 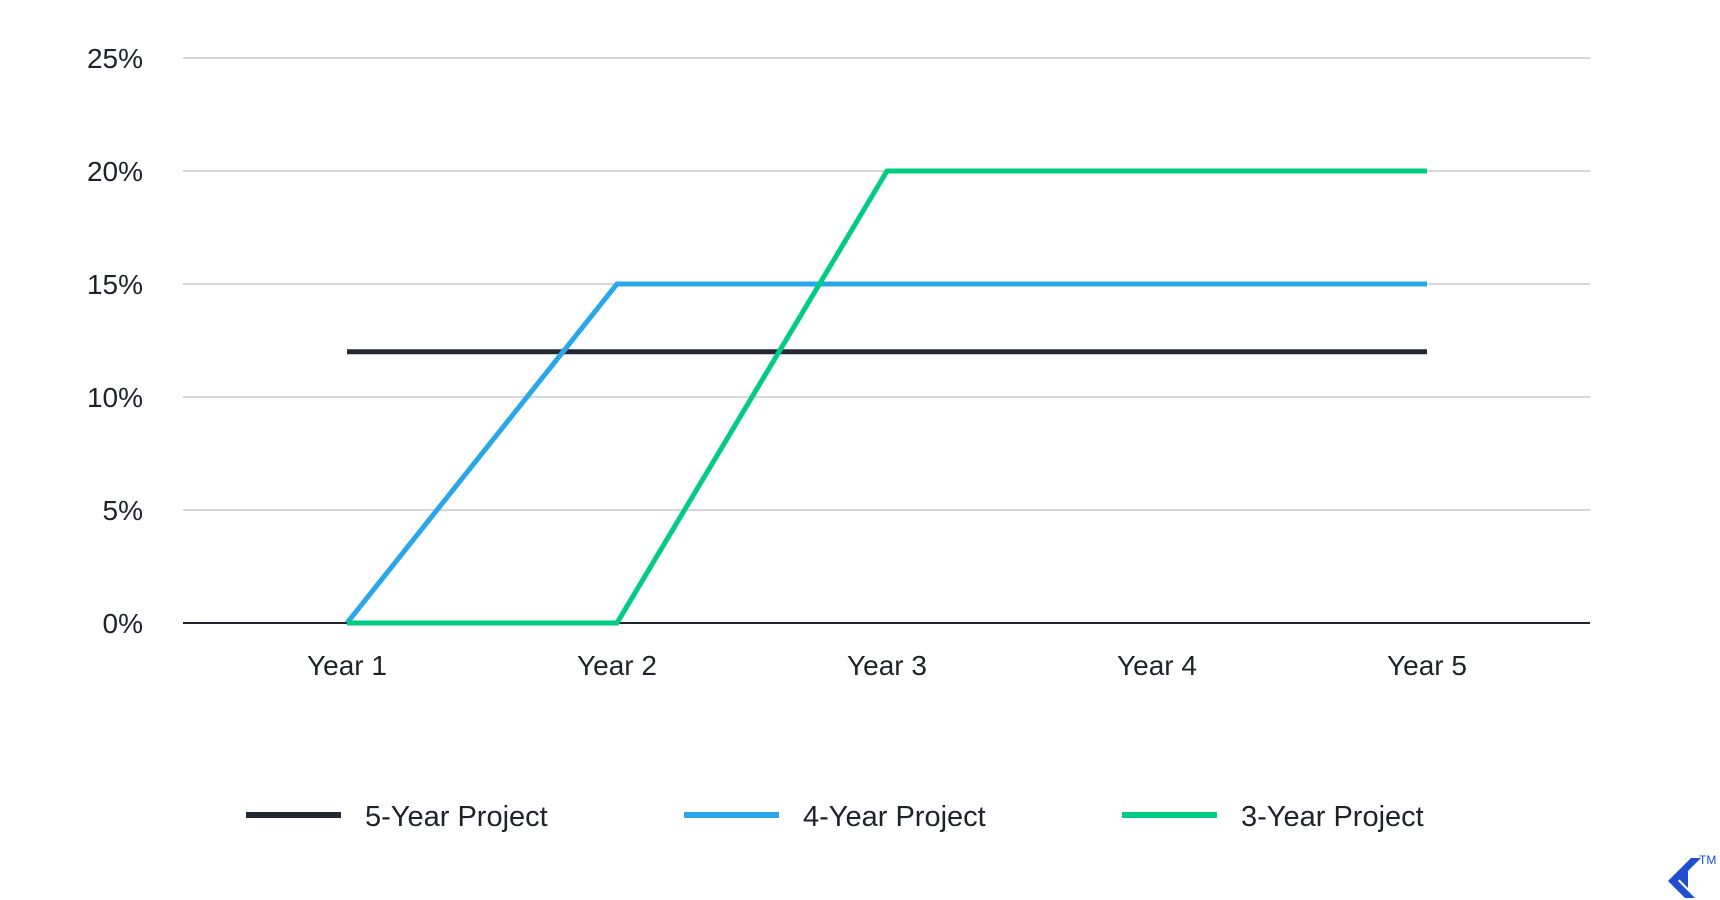 I want to click on legend-label: 5-Year Project, so click(x=456, y=817).